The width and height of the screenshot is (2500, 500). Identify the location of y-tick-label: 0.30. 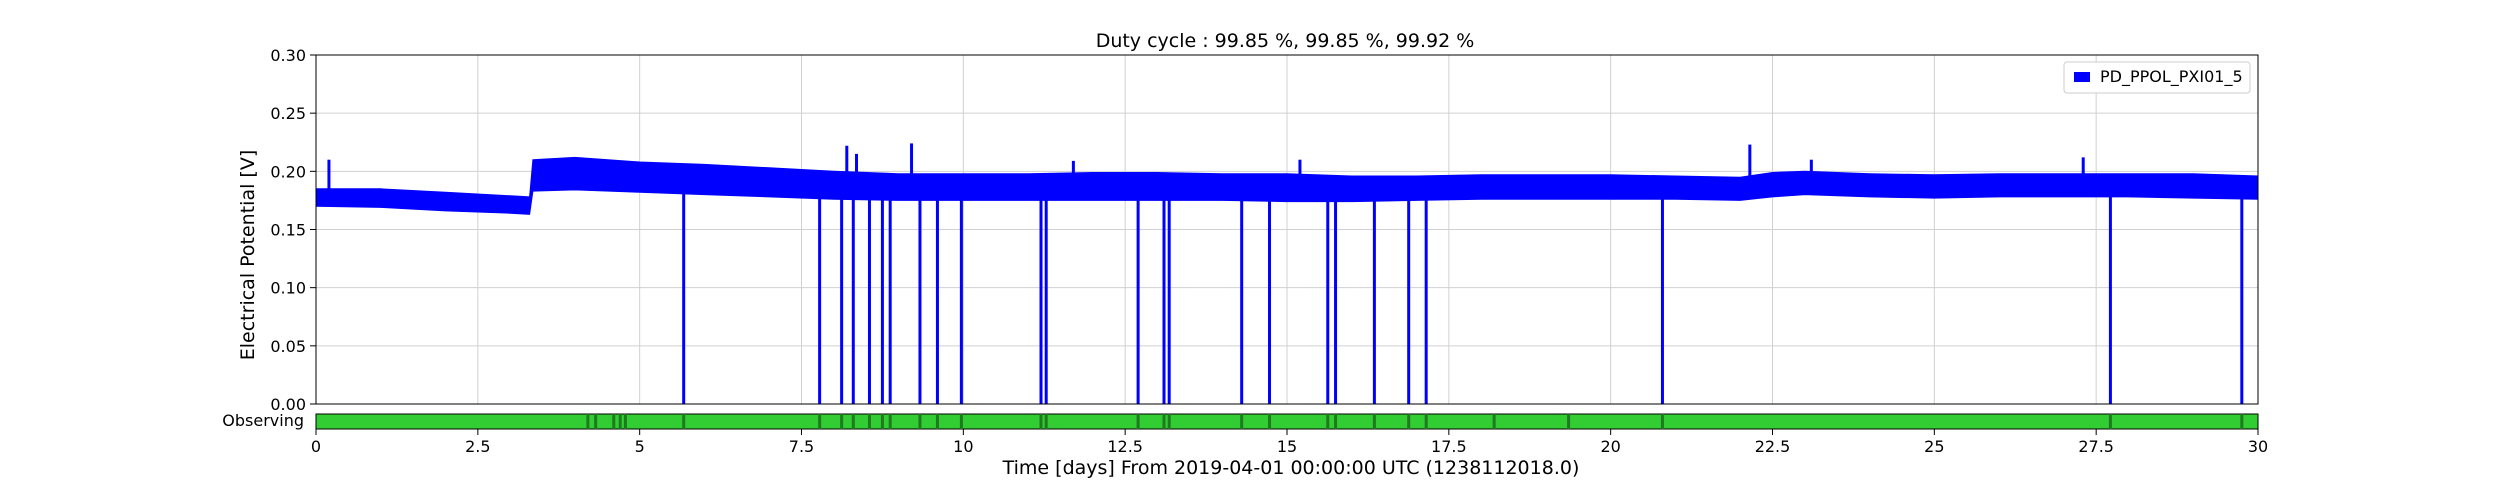
(288, 55).